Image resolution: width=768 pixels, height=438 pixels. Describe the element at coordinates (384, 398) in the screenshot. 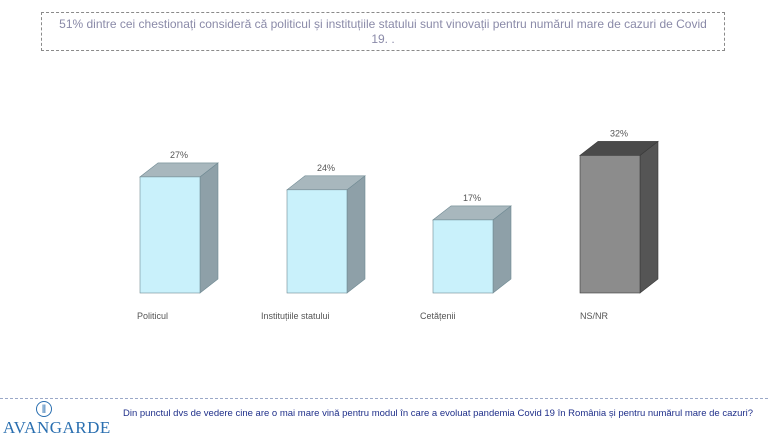

I see `footer-divider` at that location.